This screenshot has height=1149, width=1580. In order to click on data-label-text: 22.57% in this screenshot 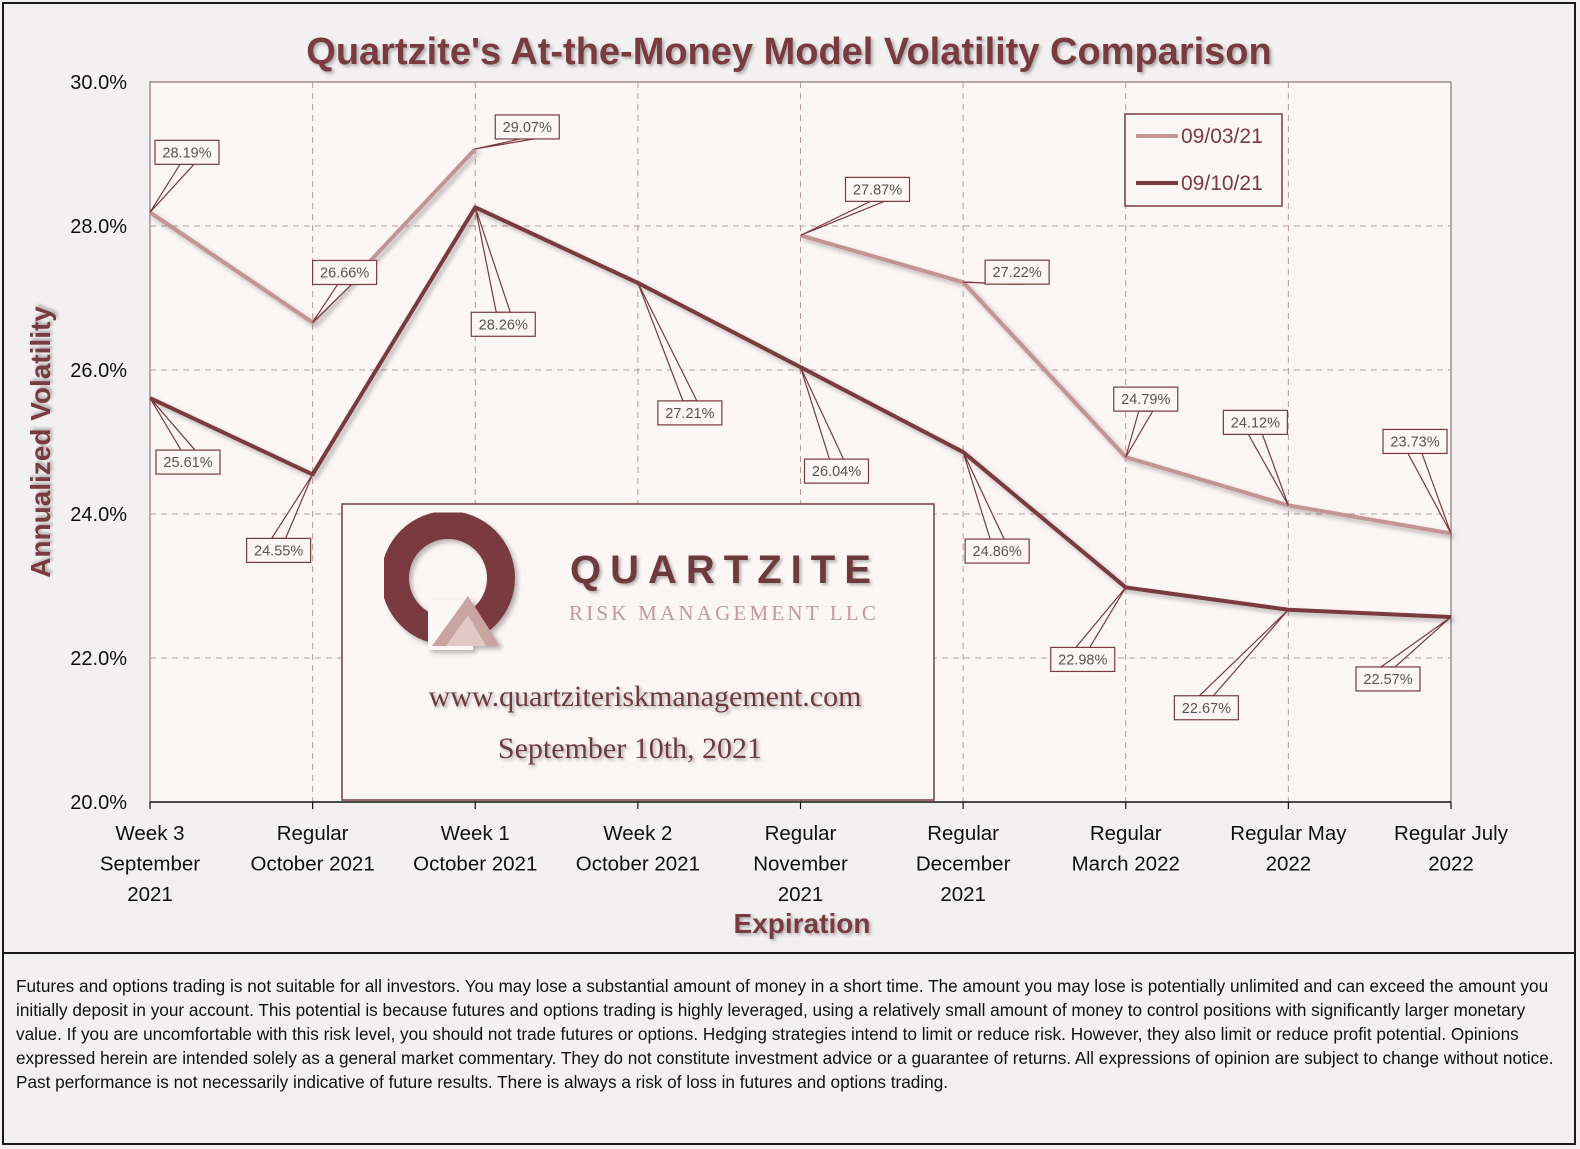, I will do `click(1387, 680)`.